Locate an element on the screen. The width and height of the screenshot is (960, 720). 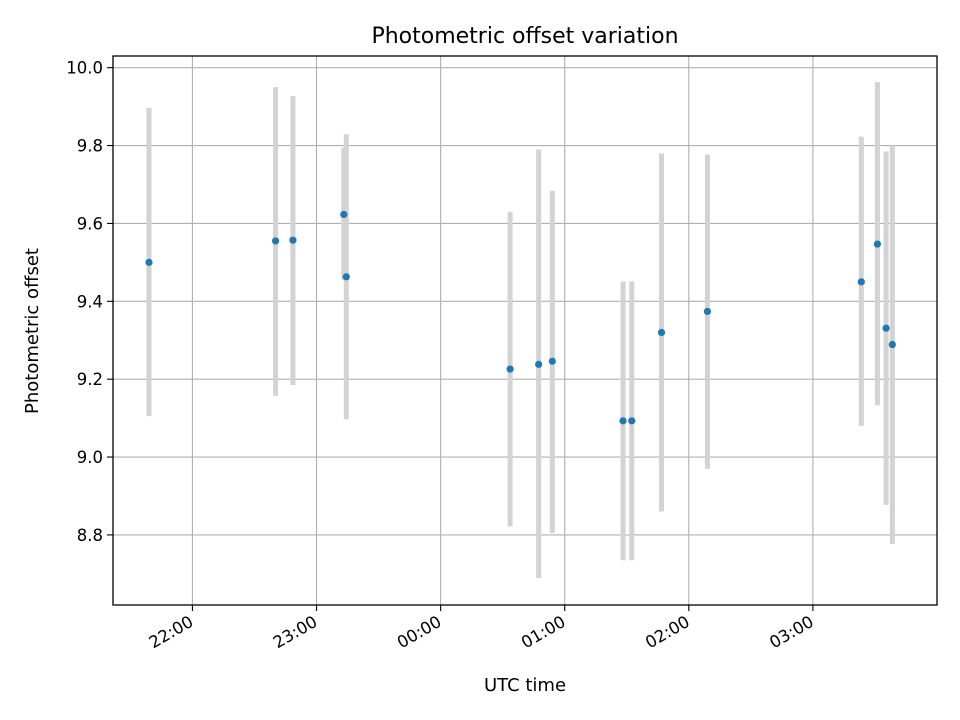
y-tick-label: 9.2 is located at coordinates (90, 379).